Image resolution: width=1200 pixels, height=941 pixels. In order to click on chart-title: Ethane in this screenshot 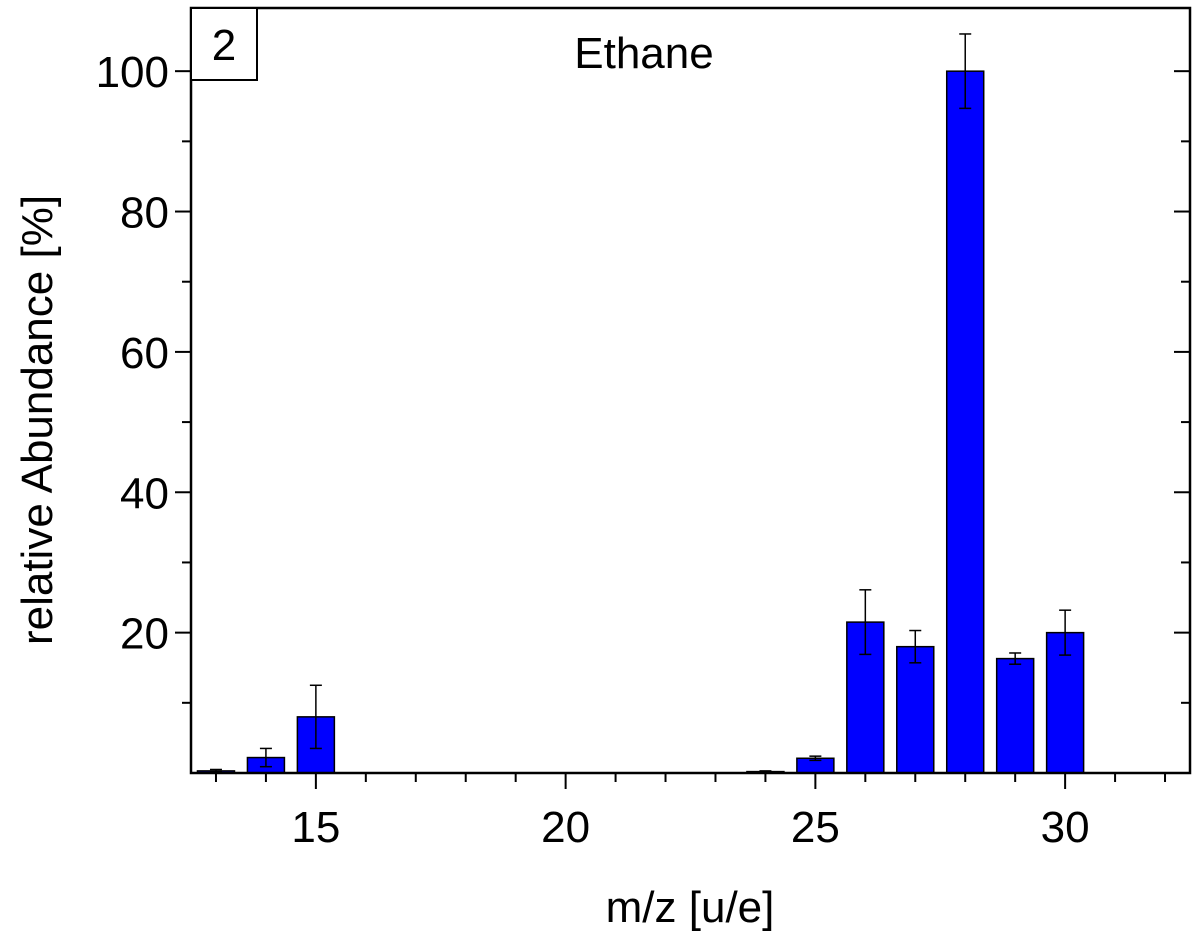, I will do `click(643, 53)`.